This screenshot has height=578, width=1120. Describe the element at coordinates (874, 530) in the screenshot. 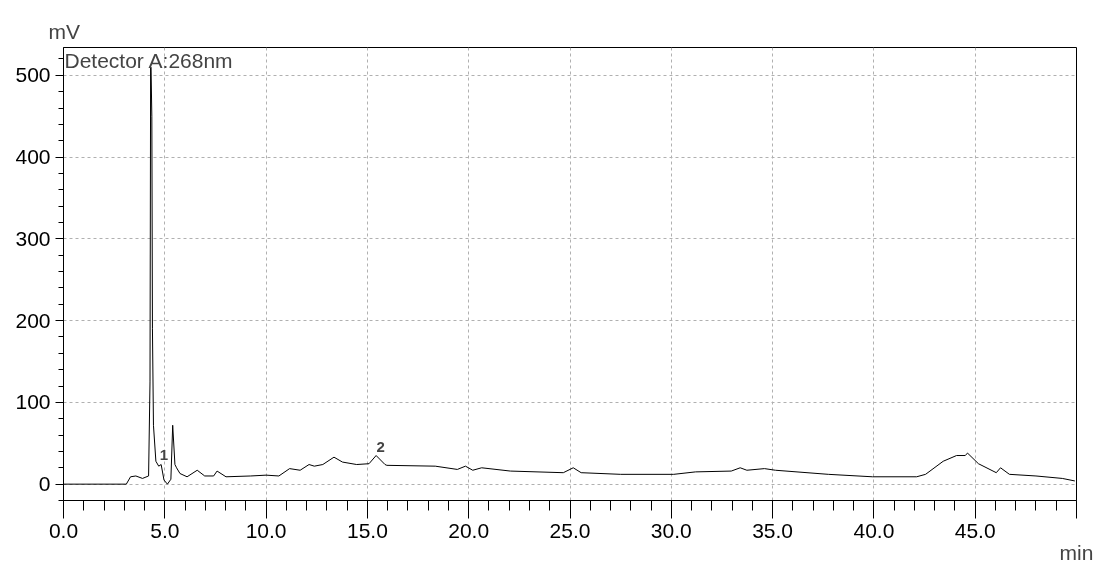

I see `x-tick-label: 40.0` at that location.